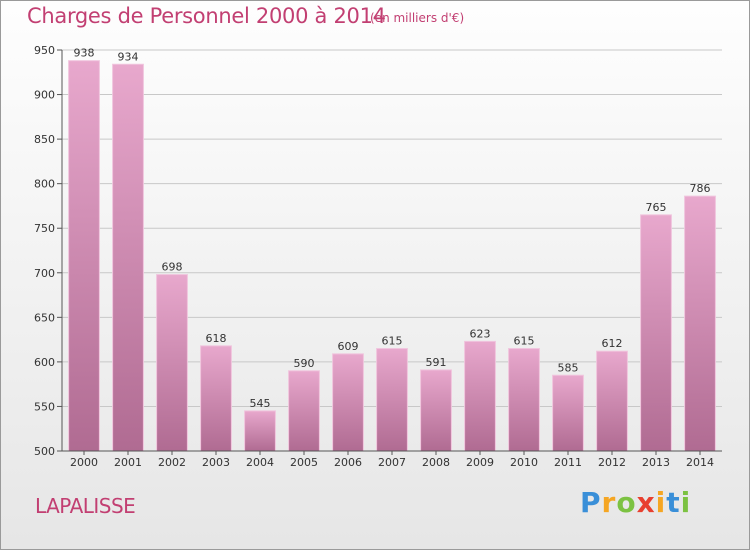 This screenshot has height=550, width=750. What do you see at coordinates (304, 363) in the screenshot?
I see `bar-value-label: 590` at bounding box center [304, 363].